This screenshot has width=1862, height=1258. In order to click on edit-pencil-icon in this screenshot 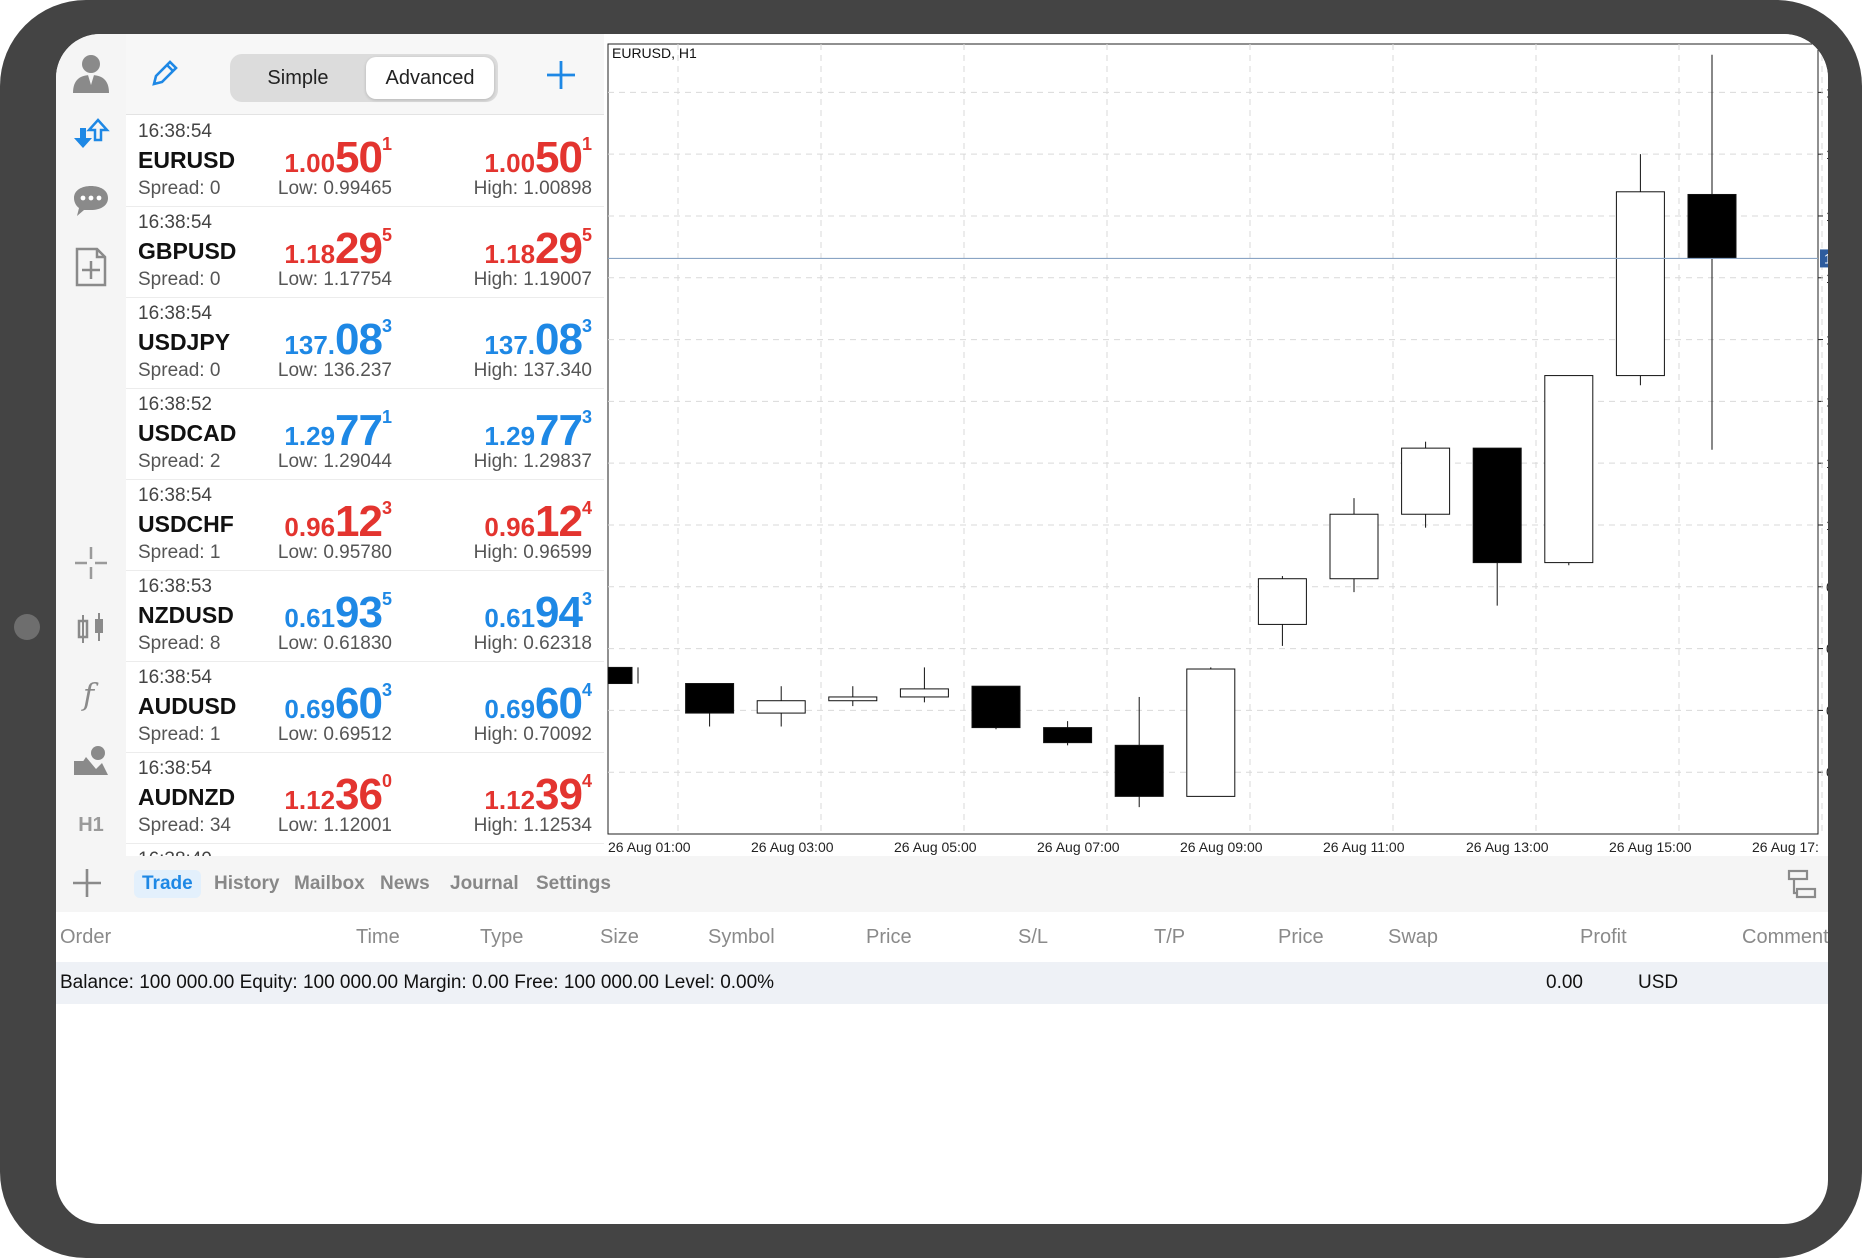, I will do `click(165, 75)`.